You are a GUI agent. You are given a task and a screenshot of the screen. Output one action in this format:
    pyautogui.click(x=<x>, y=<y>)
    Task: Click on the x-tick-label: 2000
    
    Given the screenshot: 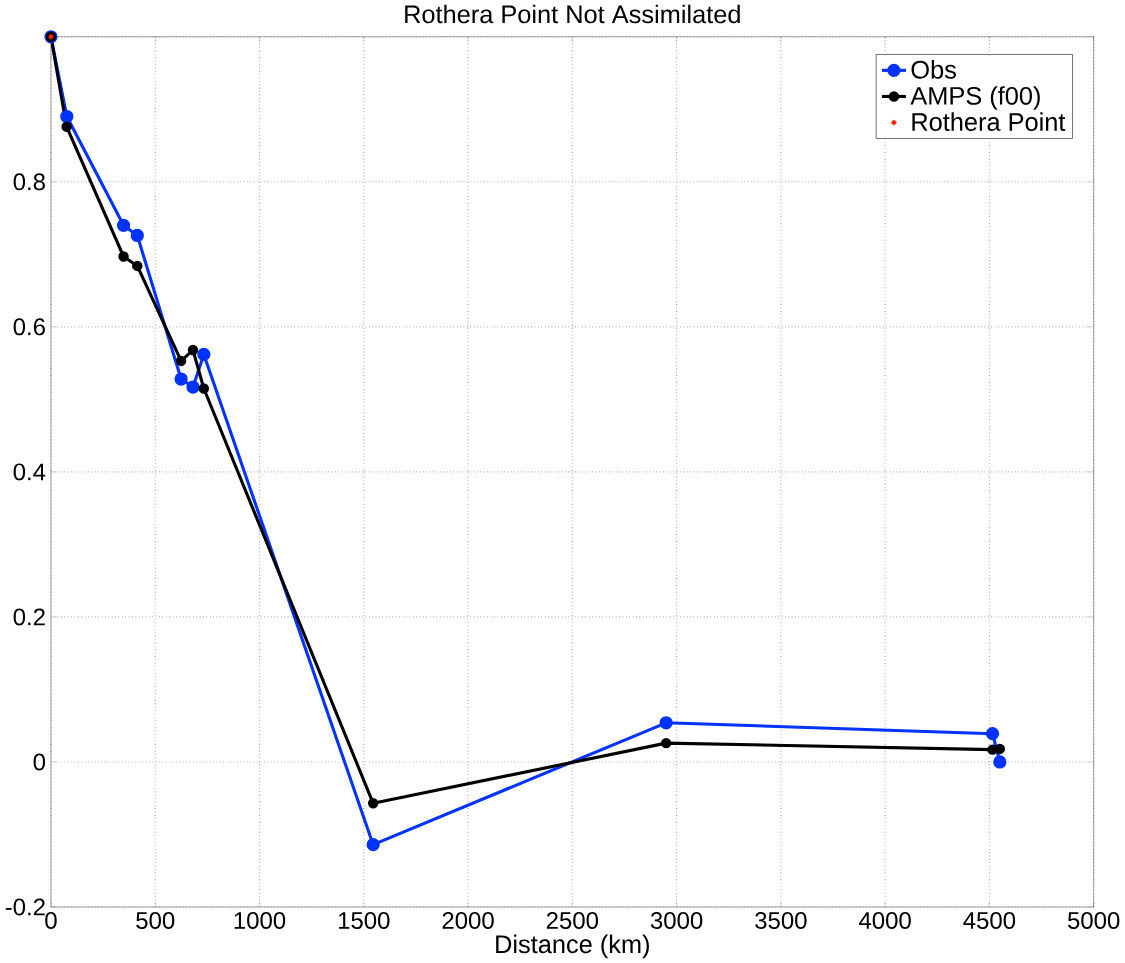 What is the action you would take?
    pyautogui.click(x=468, y=920)
    